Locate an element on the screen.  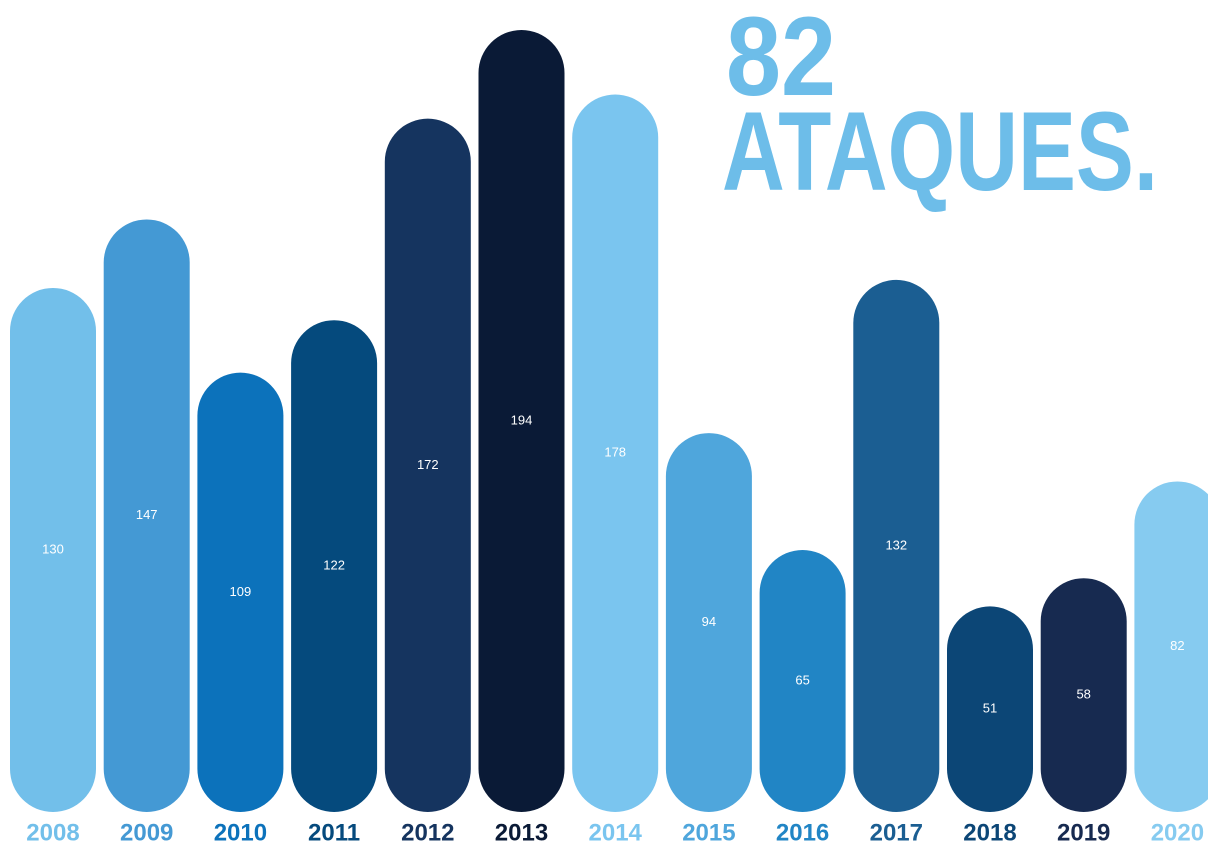
chart-title: ATAQUES. is located at coordinates (940, 151).